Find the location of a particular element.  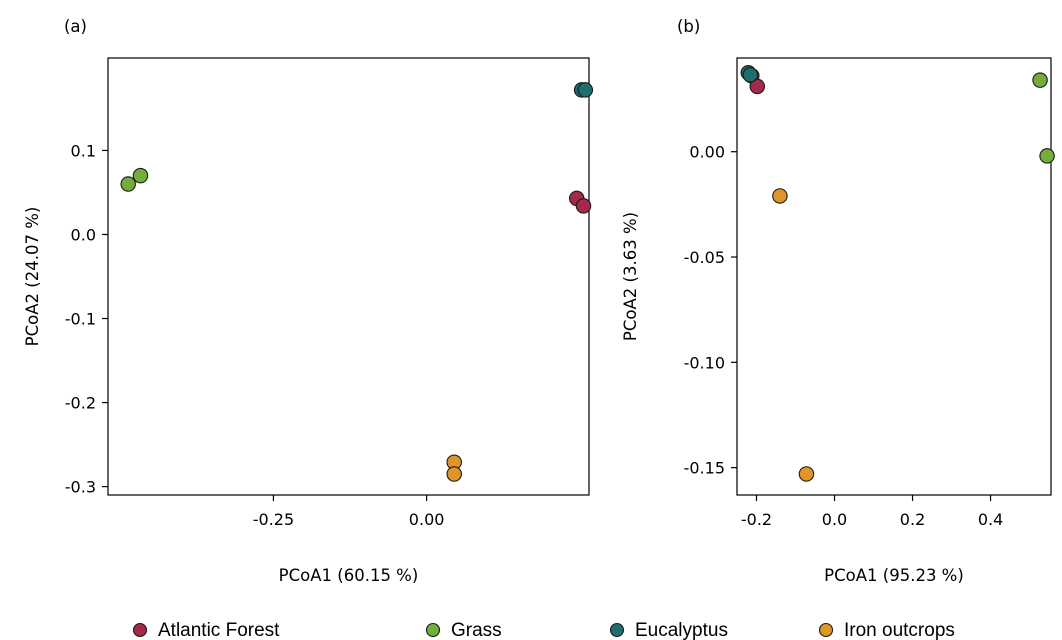

legend-marker-atlantic-forest is located at coordinates (140, 630).